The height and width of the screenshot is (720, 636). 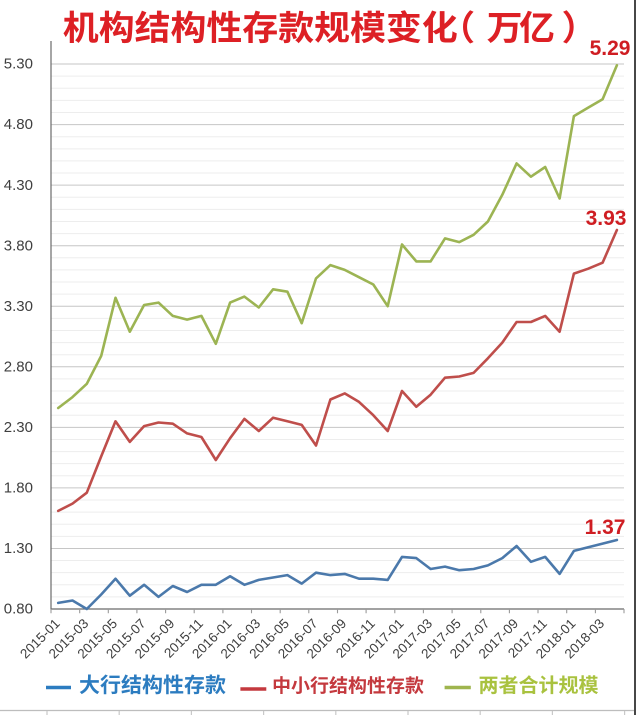 I want to click on svg-text: 4.80, so click(x=18, y=124).